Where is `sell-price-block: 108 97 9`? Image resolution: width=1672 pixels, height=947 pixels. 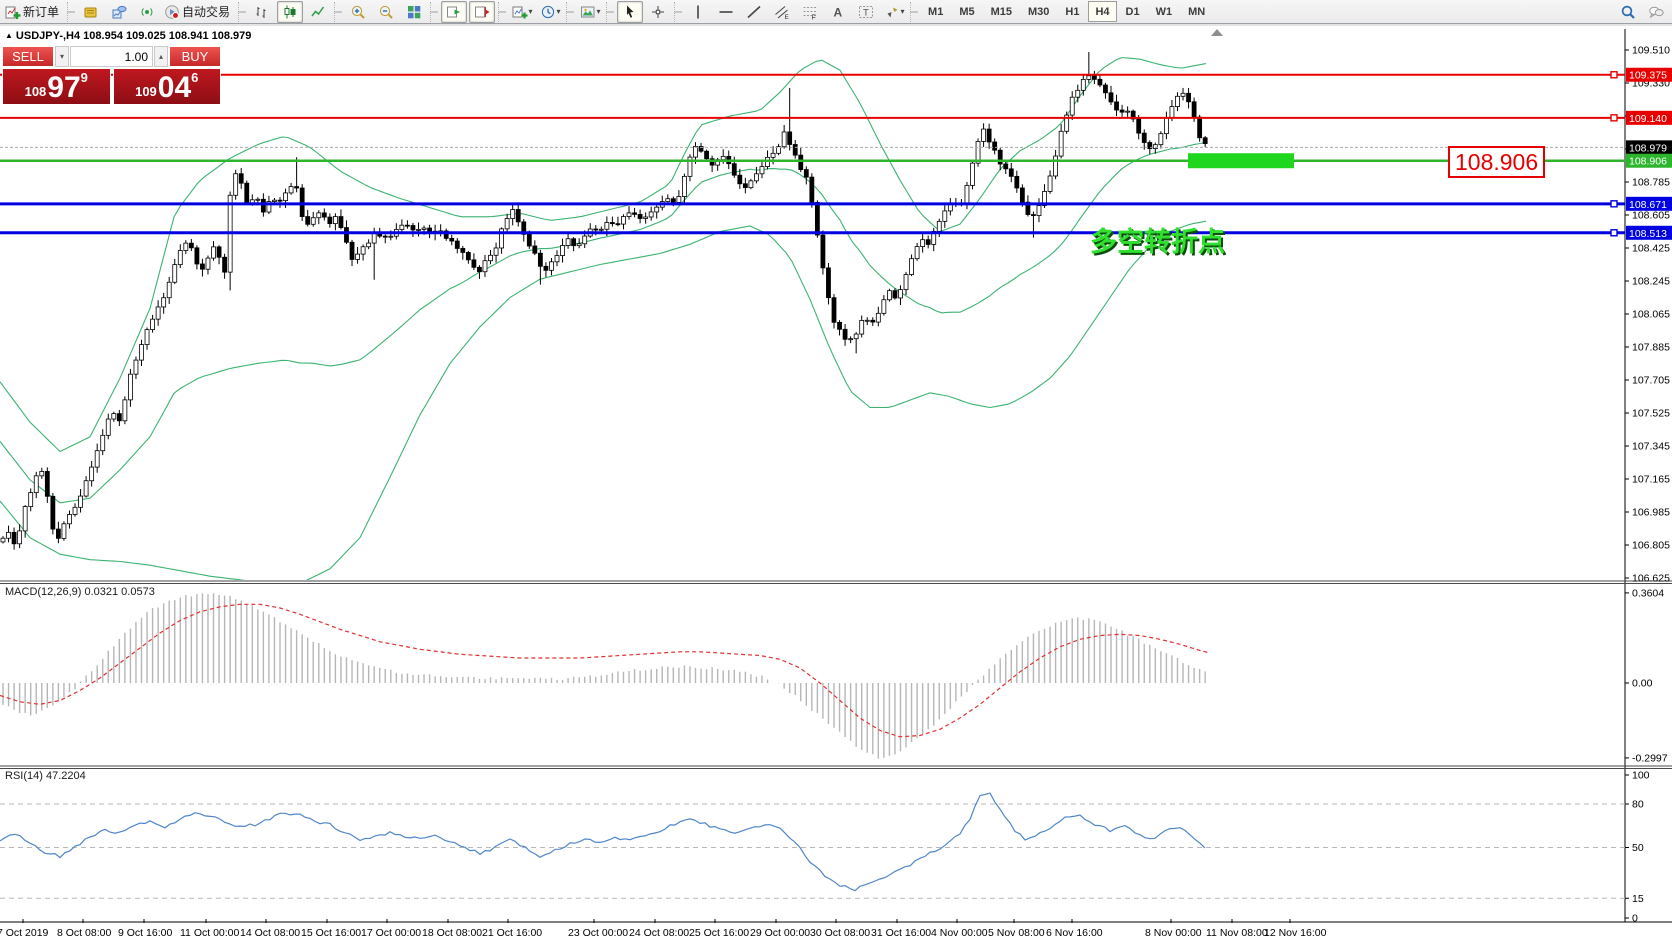 sell-price-block: 108 97 9 is located at coordinates (56, 86).